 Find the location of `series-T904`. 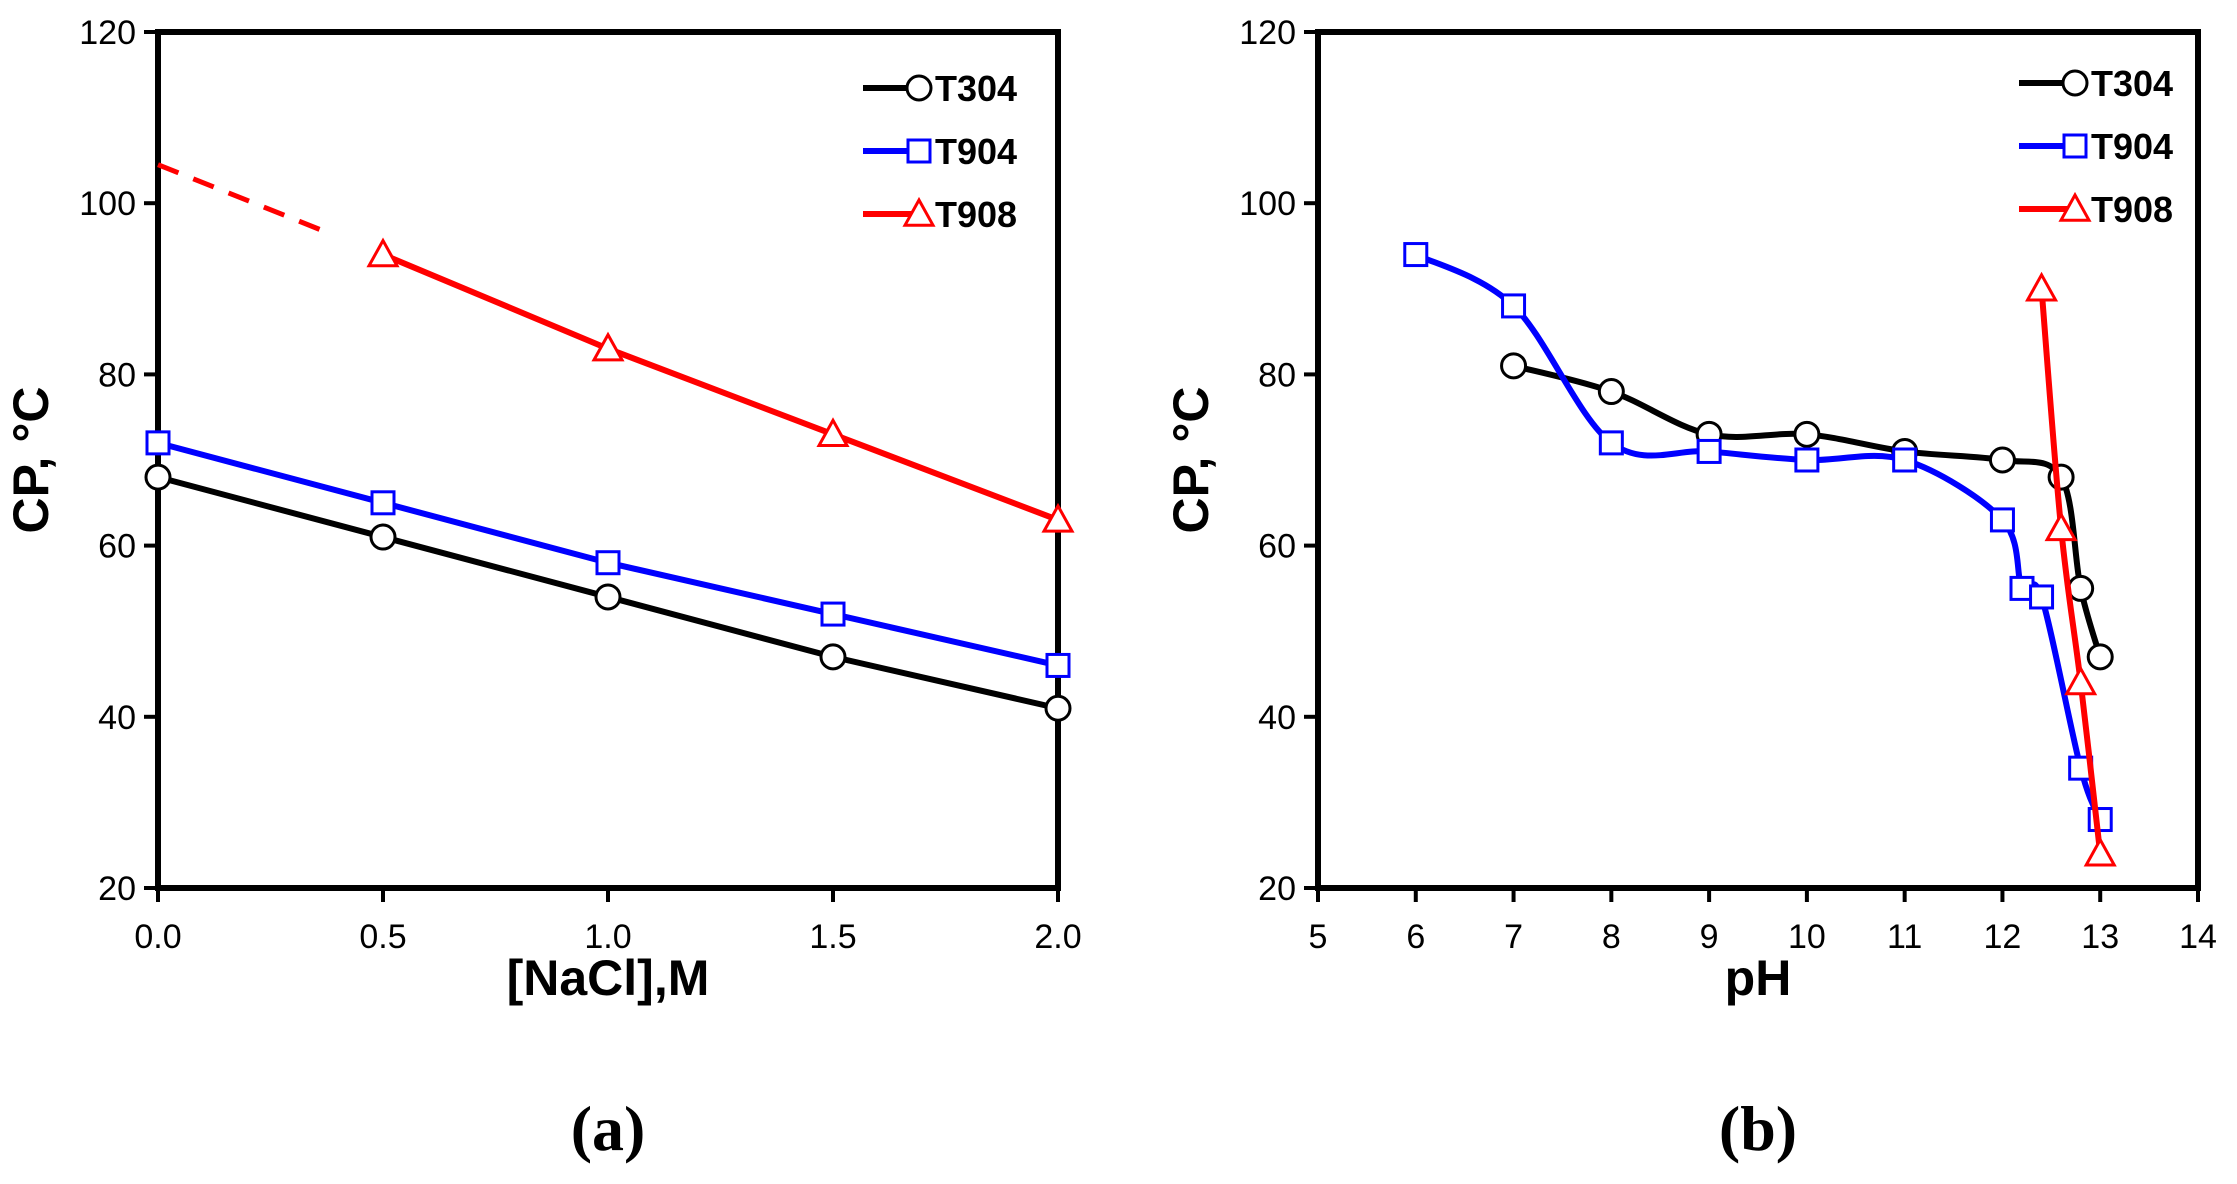

series-T904 is located at coordinates (608, 554).